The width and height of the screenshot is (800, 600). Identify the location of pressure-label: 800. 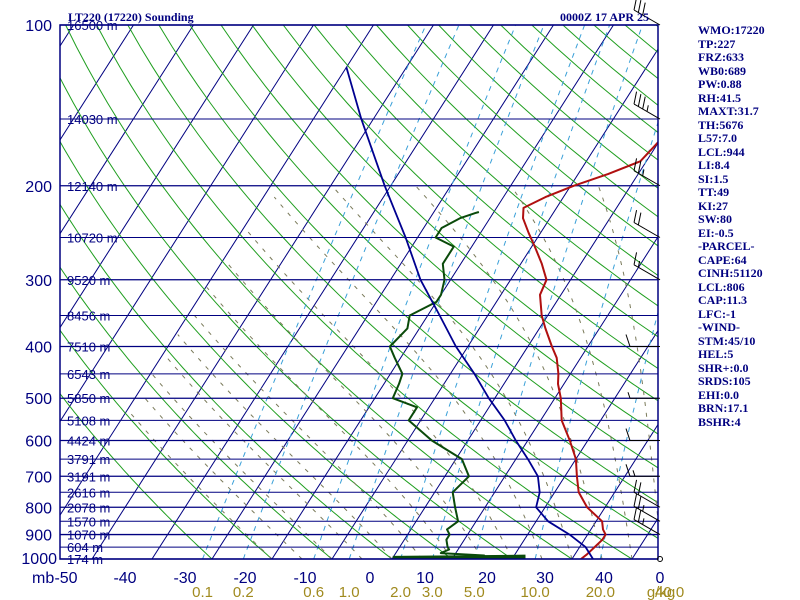
(38, 508).